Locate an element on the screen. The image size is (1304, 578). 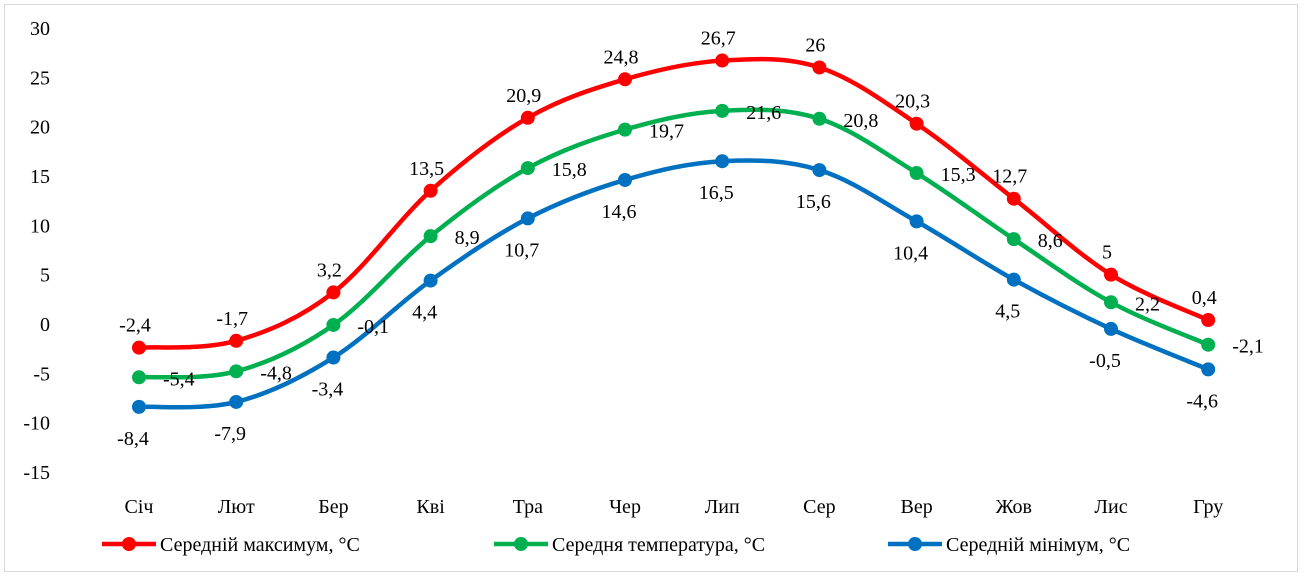
data-label: -8,4 is located at coordinates (133, 439).